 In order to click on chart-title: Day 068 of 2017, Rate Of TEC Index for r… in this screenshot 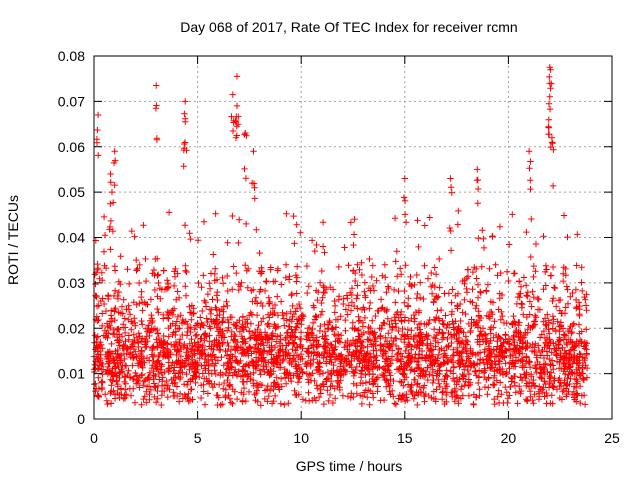, I will do `click(348, 27)`.